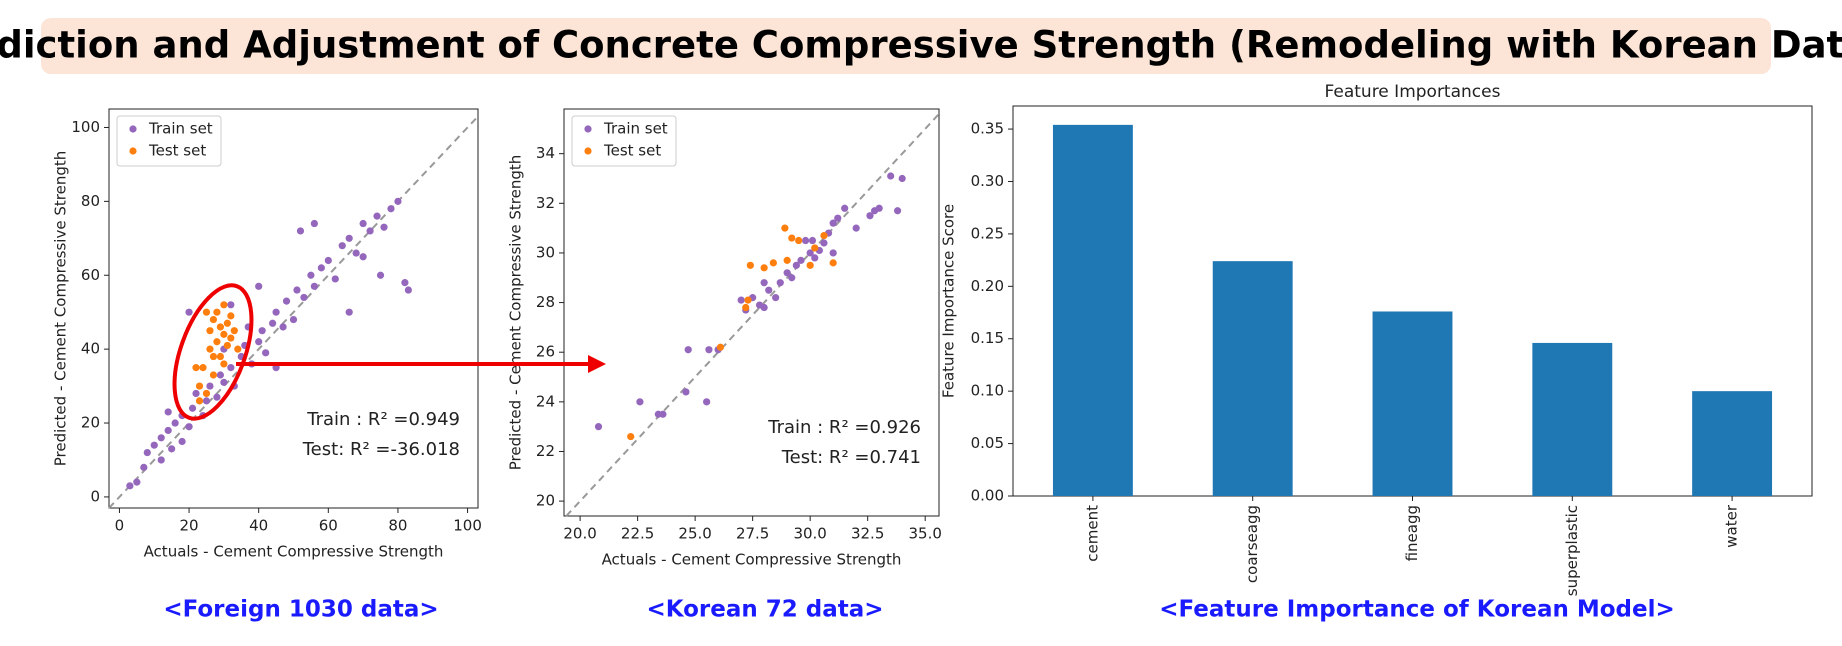 This screenshot has width=1842, height=646. I want to click on x-tick-label: 40, so click(258, 526).